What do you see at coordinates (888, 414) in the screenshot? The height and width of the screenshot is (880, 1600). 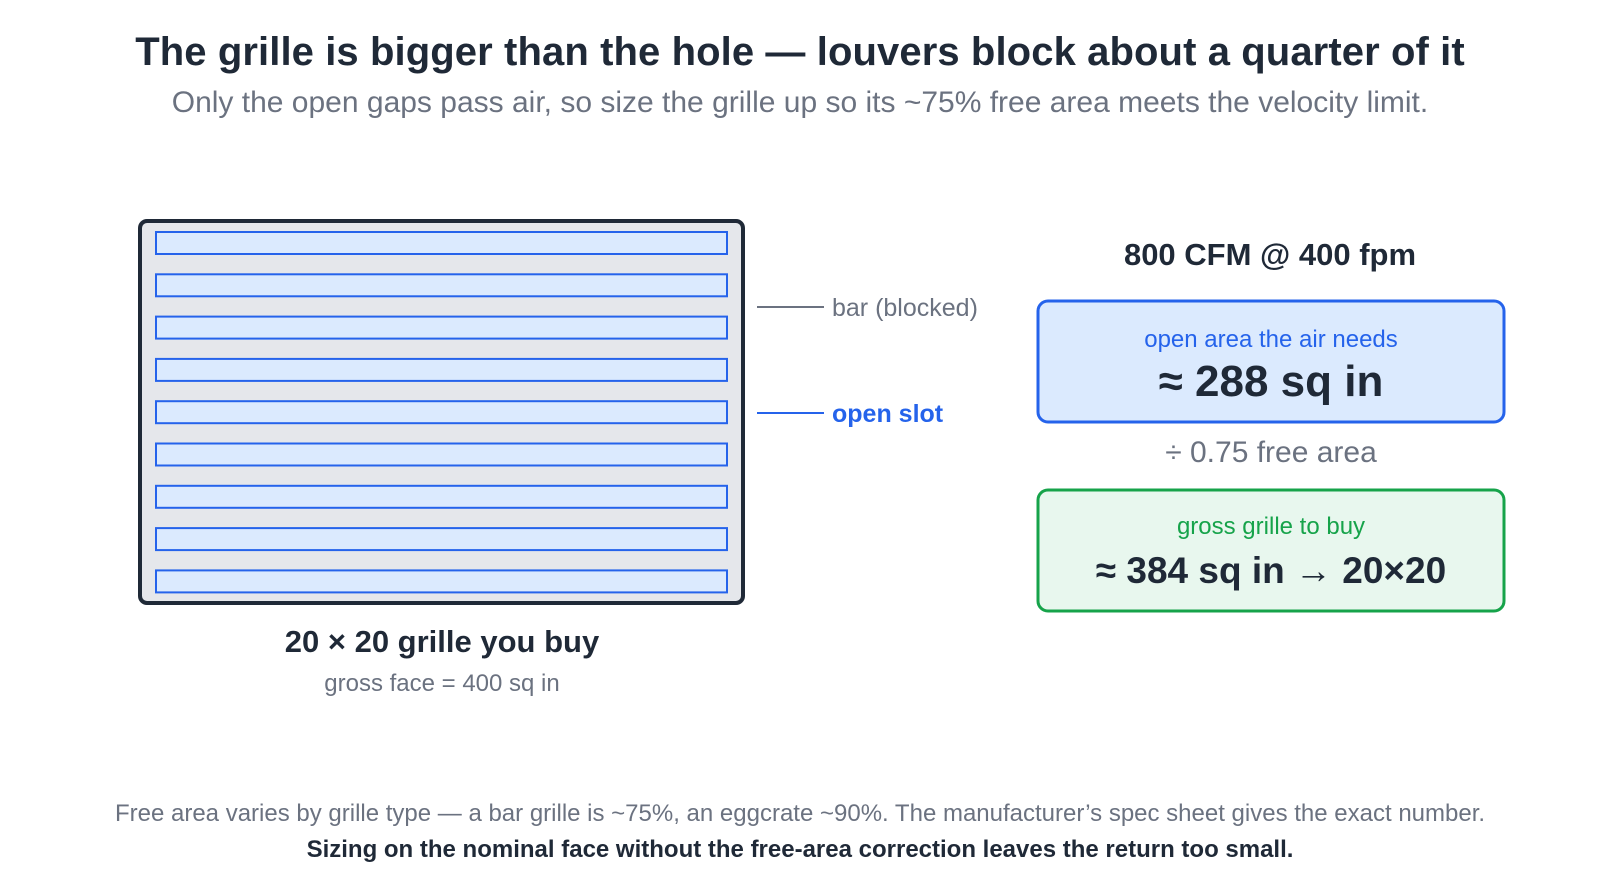 I see `open-slot-label: open slot` at bounding box center [888, 414].